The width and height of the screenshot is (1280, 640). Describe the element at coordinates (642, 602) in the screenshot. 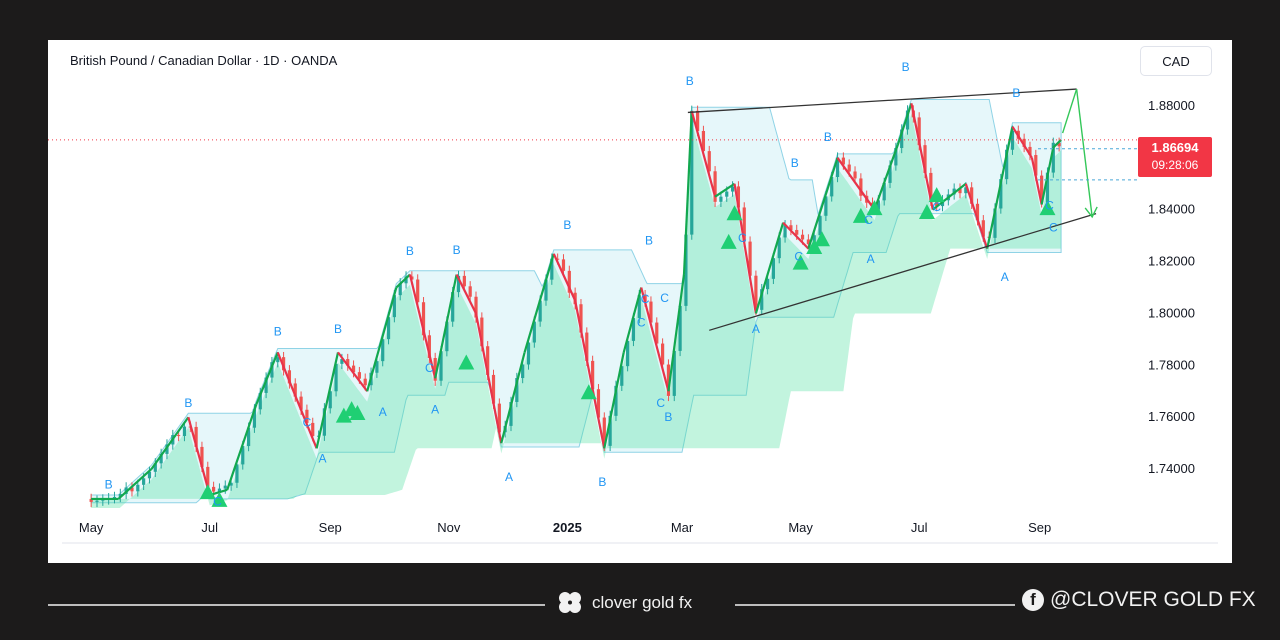

I see `brand-name: clover gold fx` at that location.